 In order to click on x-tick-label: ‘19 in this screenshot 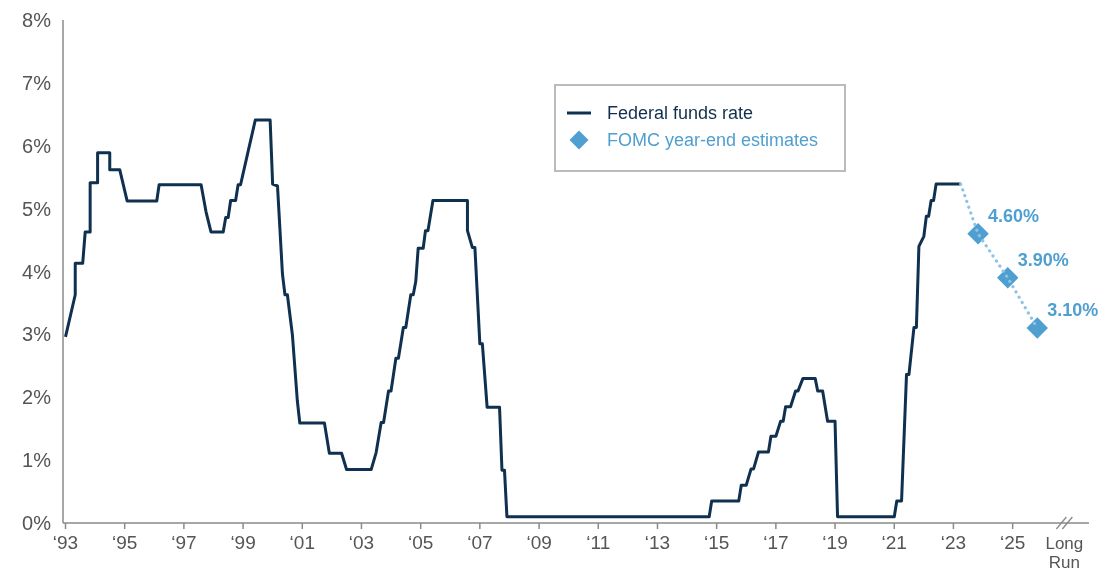, I will do `click(835, 542)`.